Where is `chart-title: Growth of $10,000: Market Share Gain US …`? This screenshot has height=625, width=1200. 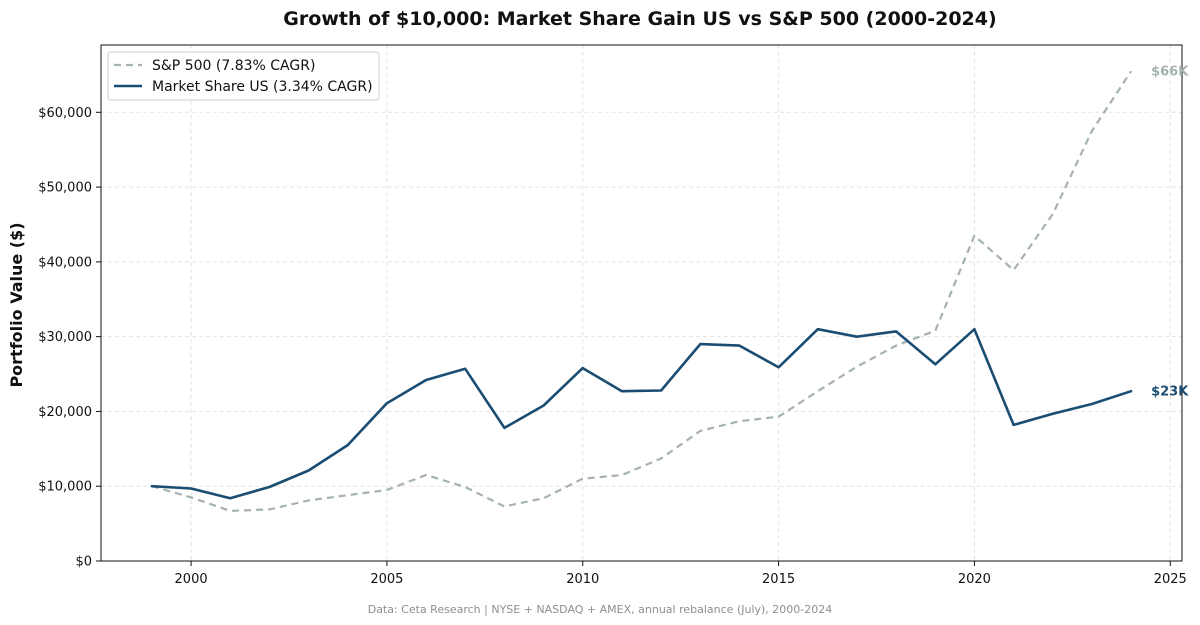
chart-title: Growth of $10,000: Market Share Gain US … is located at coordinates (639, 19).